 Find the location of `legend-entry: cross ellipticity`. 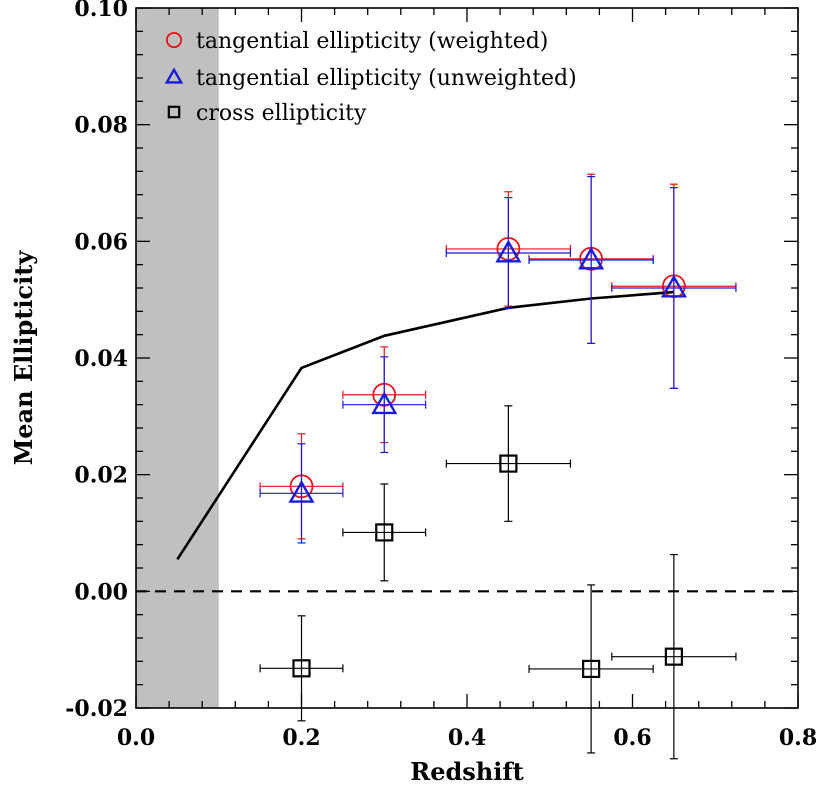

legend-entry: cross ellipticity is located at coordinates (267, 113).